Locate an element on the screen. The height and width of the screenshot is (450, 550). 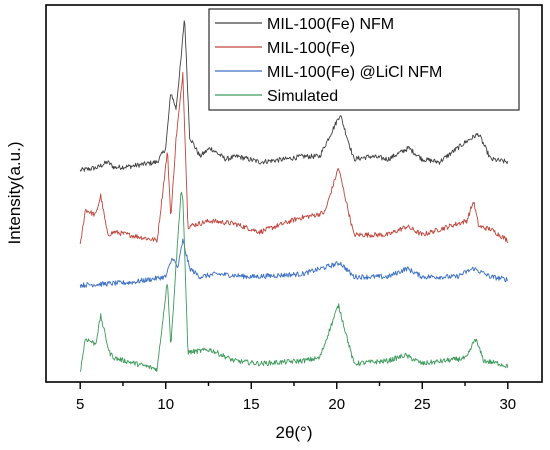
legend-label: MIL-100(Fe) @LiCl NFM is located at coordinates (354, 72).